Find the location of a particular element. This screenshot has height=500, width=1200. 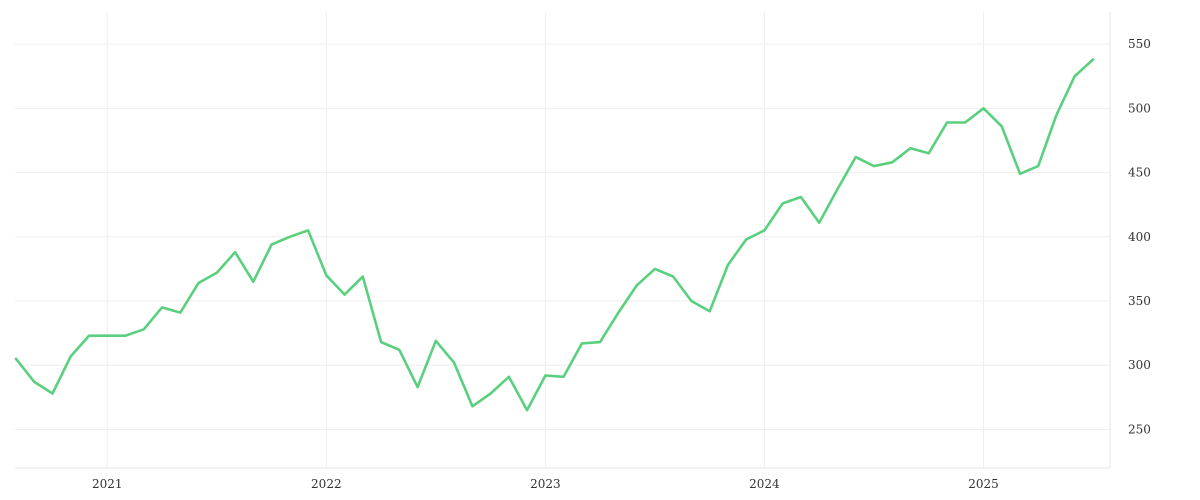

y-tick-label: 250 is located at coordinates (1139, 429).